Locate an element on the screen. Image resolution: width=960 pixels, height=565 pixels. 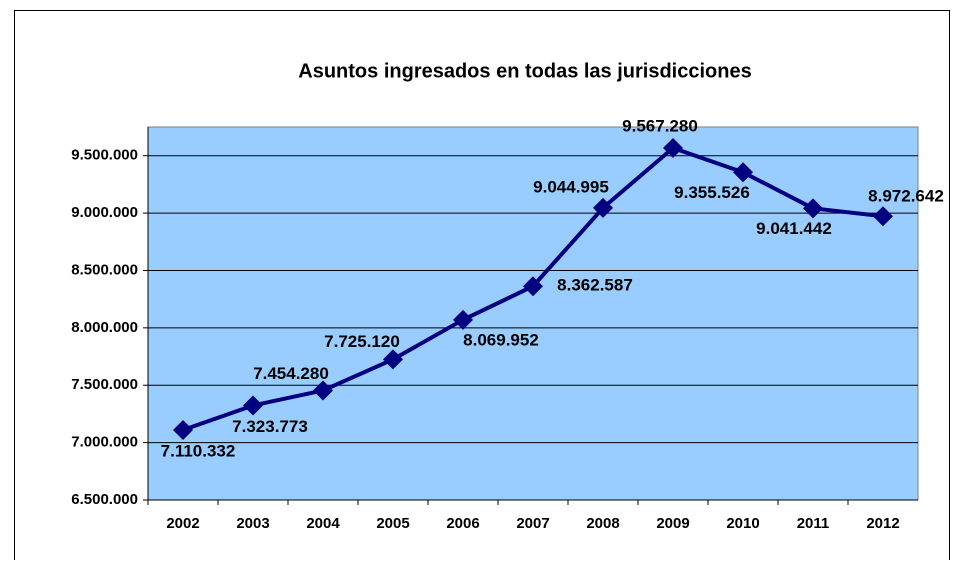
x-tick-label: 2006 is located at coordinates (462, 523).